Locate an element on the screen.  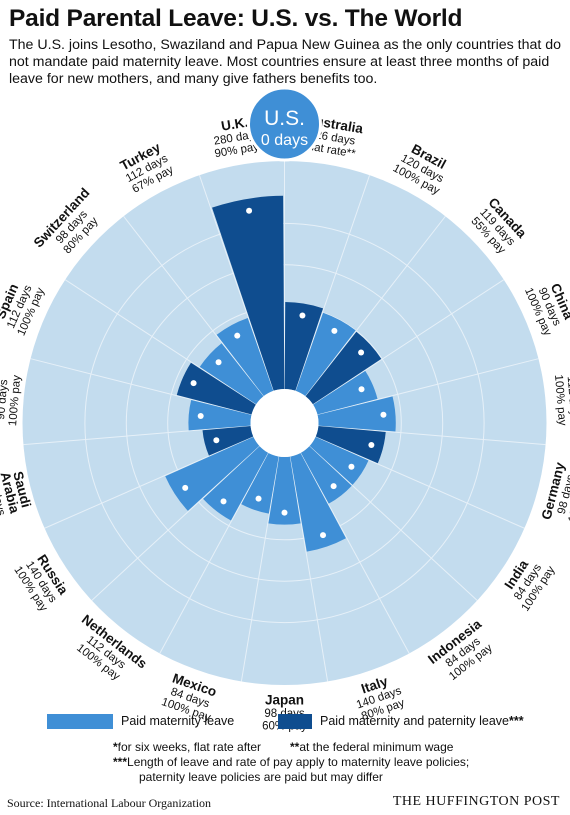
bar-turkey is located at coordinates (245, 357).